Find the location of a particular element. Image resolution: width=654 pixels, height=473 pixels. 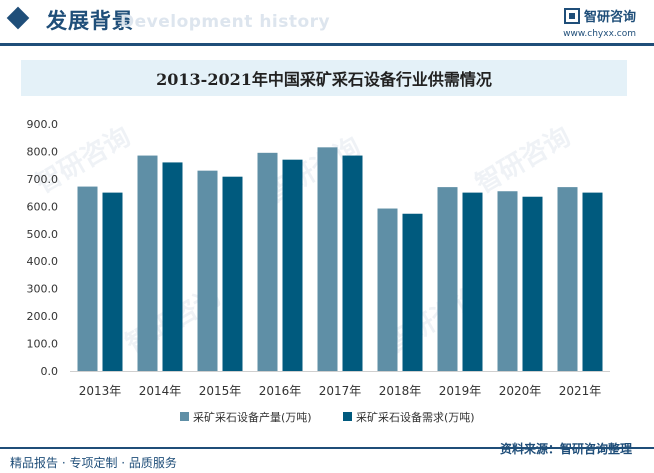

y-tick-label: 900.0 is located at coordinates (43, 124).